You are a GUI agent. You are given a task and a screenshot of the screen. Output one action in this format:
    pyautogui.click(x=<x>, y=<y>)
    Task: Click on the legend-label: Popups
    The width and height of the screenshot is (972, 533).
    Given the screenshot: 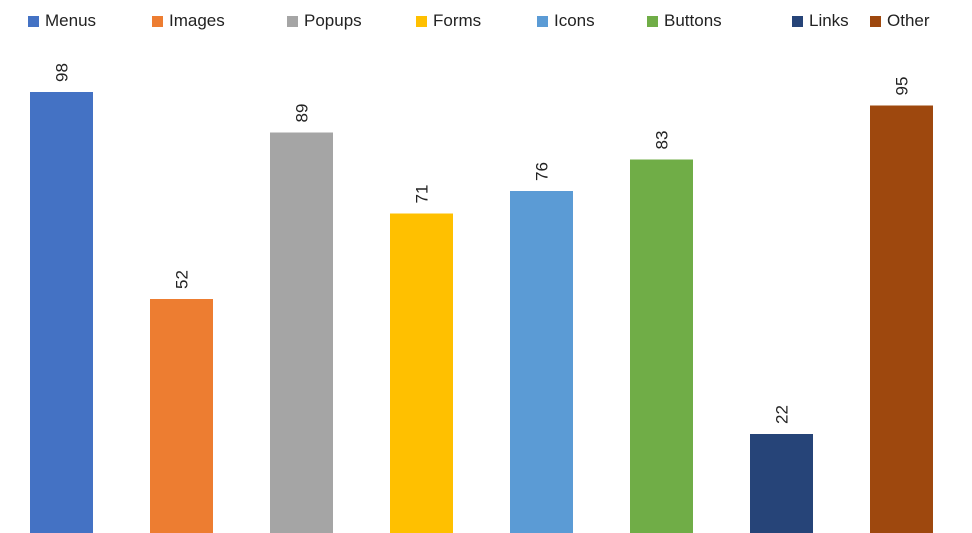 What is the action you would take?
    pyautogui.click(x=333, y=20)
    